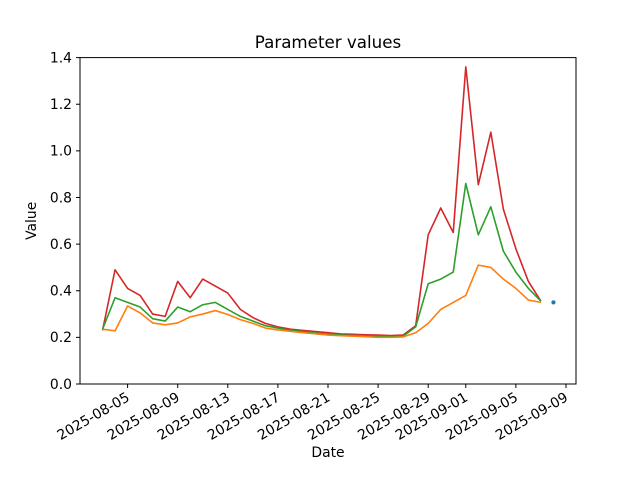 The width and height of the screenshot is (640, 480). What do you see at coordinates (61, 292) in the screenshot?
I see `y-tick-label: 0.4` at bounding box center [61, 292].